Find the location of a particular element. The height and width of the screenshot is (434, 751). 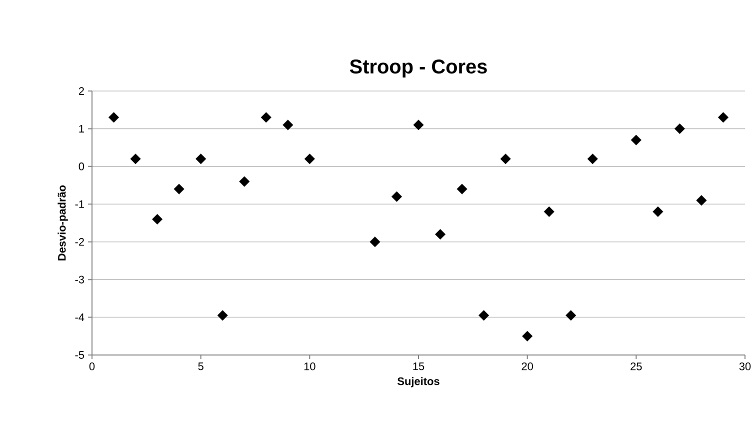

y-tick-label: -4 is located at coordinates (79, 318).